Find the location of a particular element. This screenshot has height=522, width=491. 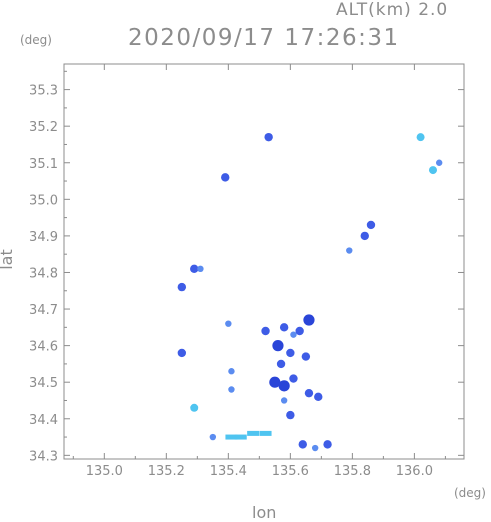

x-unit-label: (deg) is located at coordinates (470, 493).